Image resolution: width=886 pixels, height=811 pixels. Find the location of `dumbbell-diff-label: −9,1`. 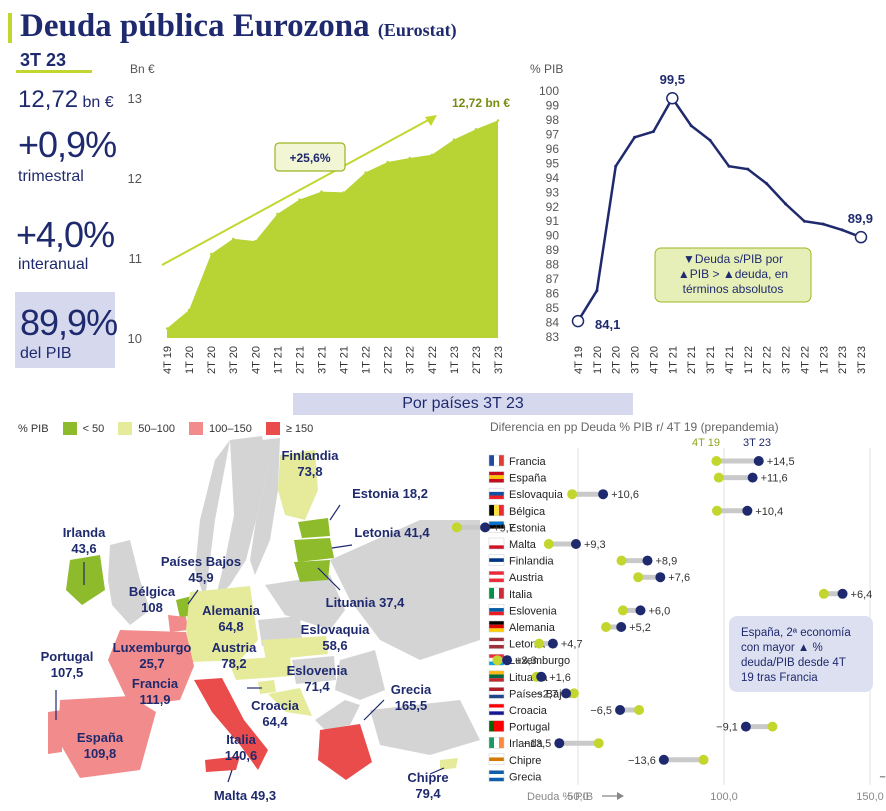

dumbbell-diff-label: −9,1 is located at coordinates (727, 728).